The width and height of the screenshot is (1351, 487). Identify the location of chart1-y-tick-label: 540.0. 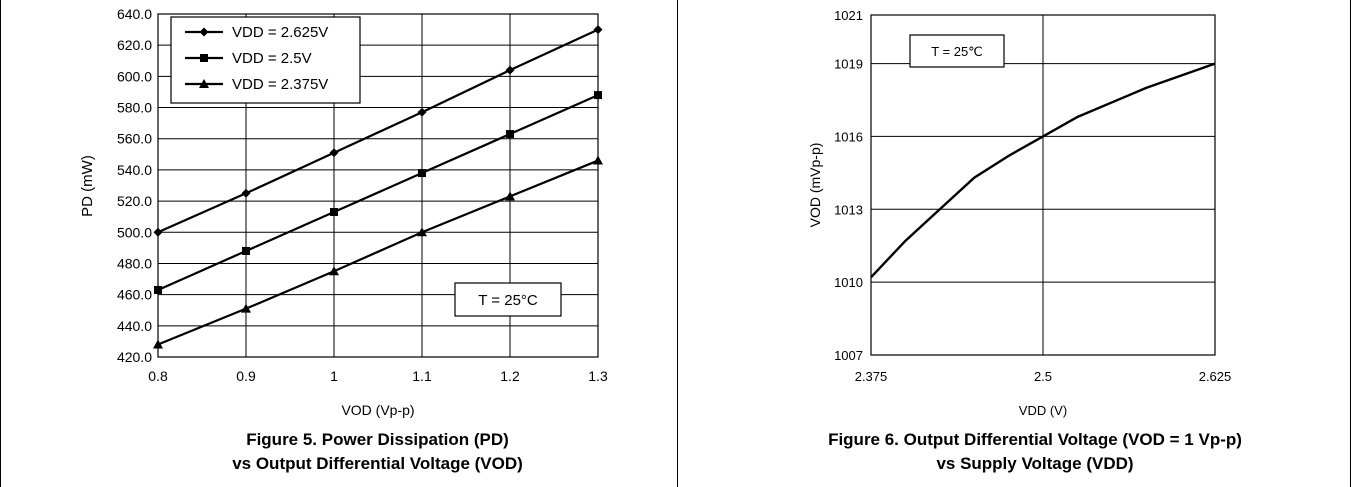
(134, 170).